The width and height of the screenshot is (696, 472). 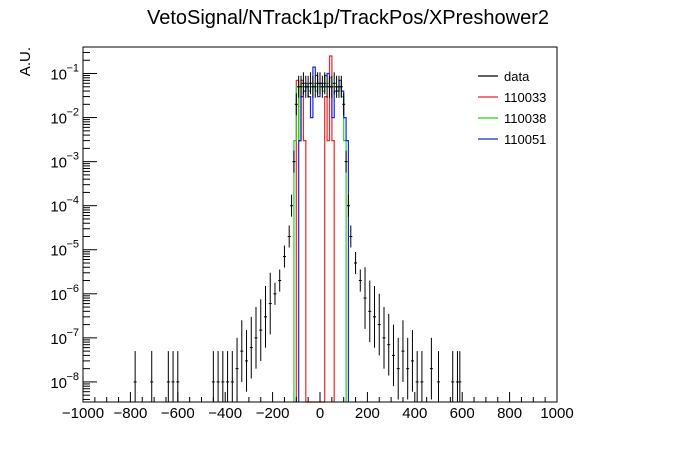 I want to click on x-tick-label: 600, so click(x=462, y=413).